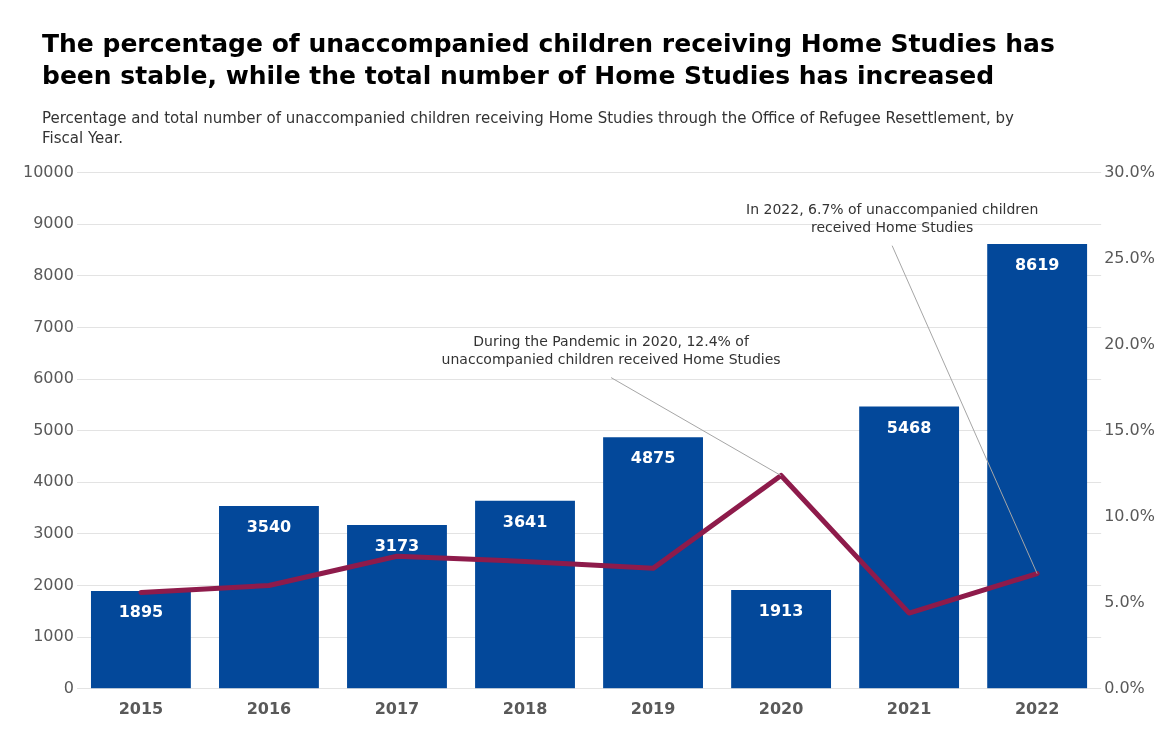 The height and width of the screenshot is (730, 1168). I want to click on x-tick-label: 2020, so click(781, 708).